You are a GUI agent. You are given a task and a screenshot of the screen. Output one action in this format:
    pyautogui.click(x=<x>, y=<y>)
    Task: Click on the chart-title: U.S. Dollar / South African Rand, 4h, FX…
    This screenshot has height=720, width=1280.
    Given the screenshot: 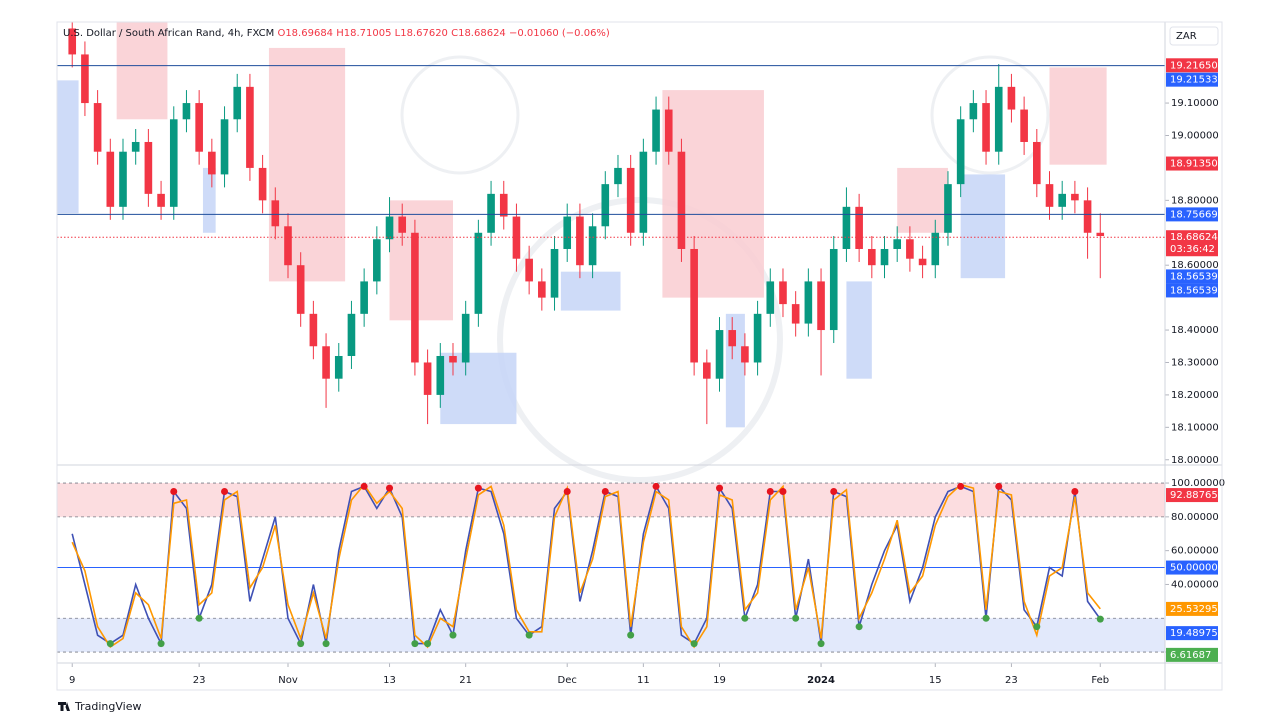 What is the action you would take?
    pyautogui.click(x=168, y=33)
    